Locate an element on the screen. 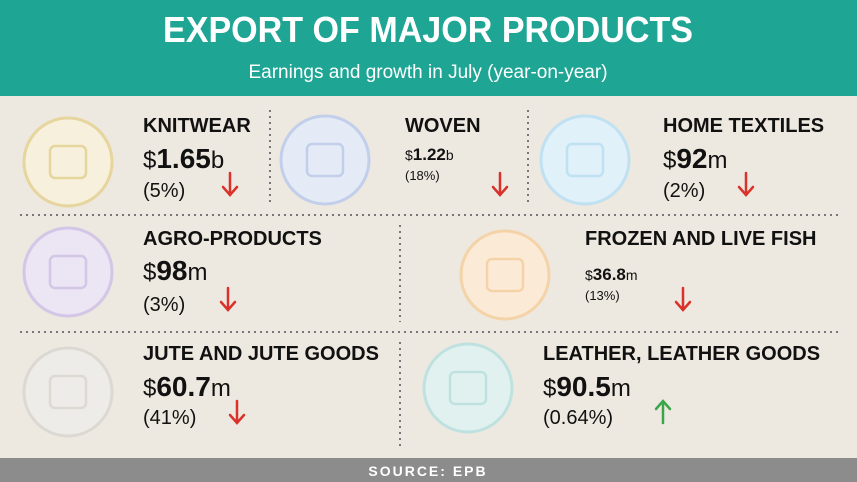  product-card: FROZEN AND LIVE FISH $36.8m (13%) is located at coordinates (637, 274).